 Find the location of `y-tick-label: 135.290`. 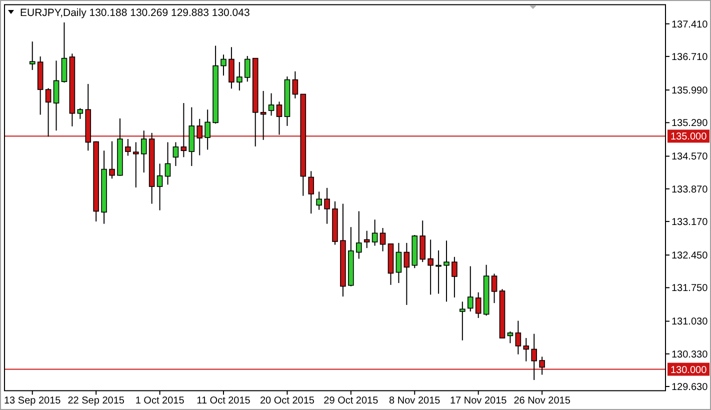

y-tick-label: 135.290 is located at coordinates (690, 124).